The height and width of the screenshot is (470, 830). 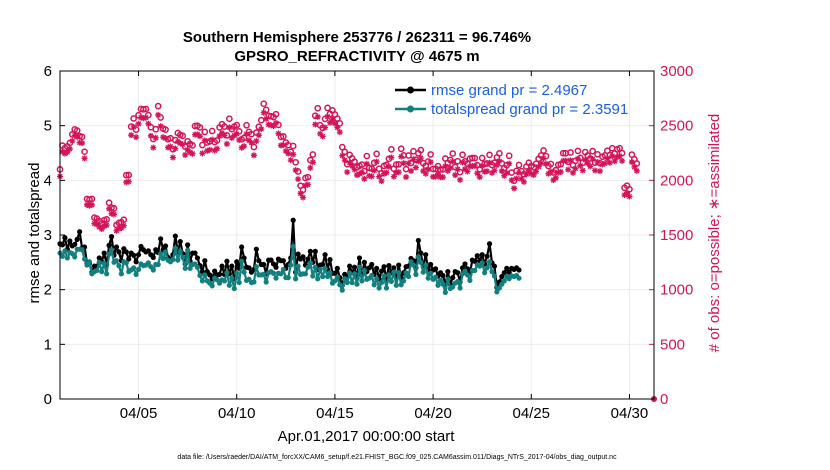 What do you see at coordinates (676, 290) in the screenshot?
I see `y-right-tick-label: 1000` at bounding box center [676, 290].